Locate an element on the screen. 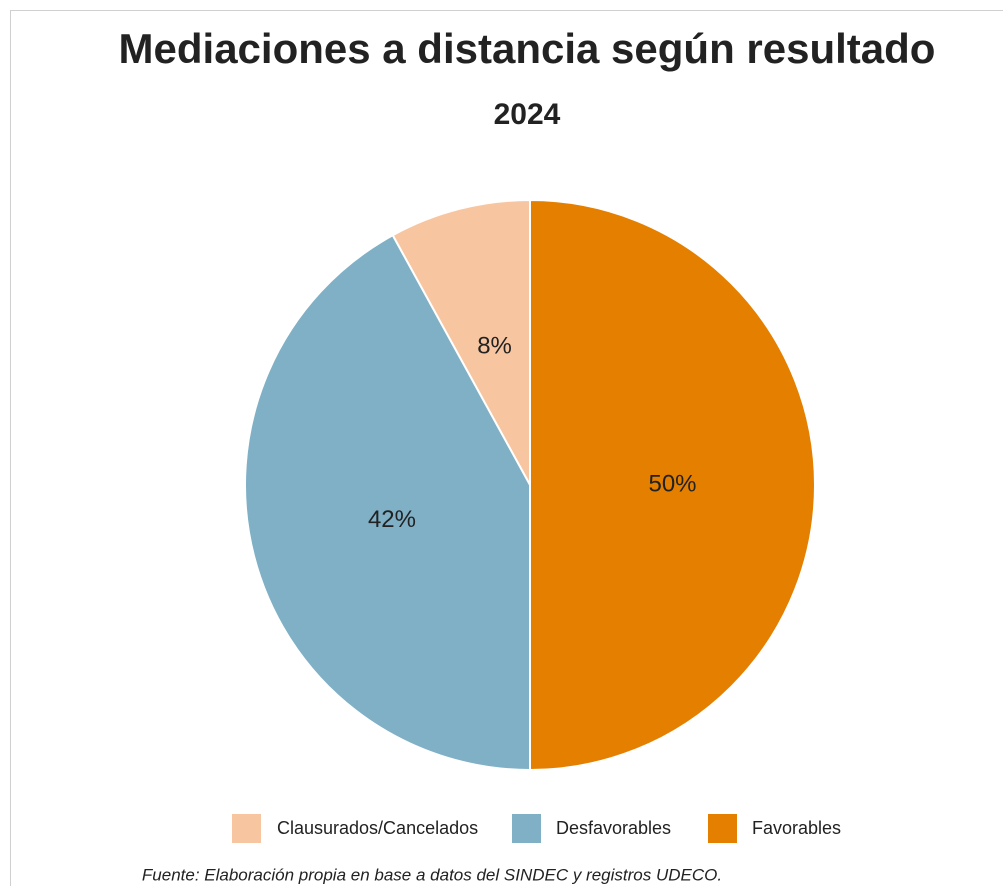 The height and width of the screenshot is (886, 1003). data-label: 50% is located at coordinates (672, 483).